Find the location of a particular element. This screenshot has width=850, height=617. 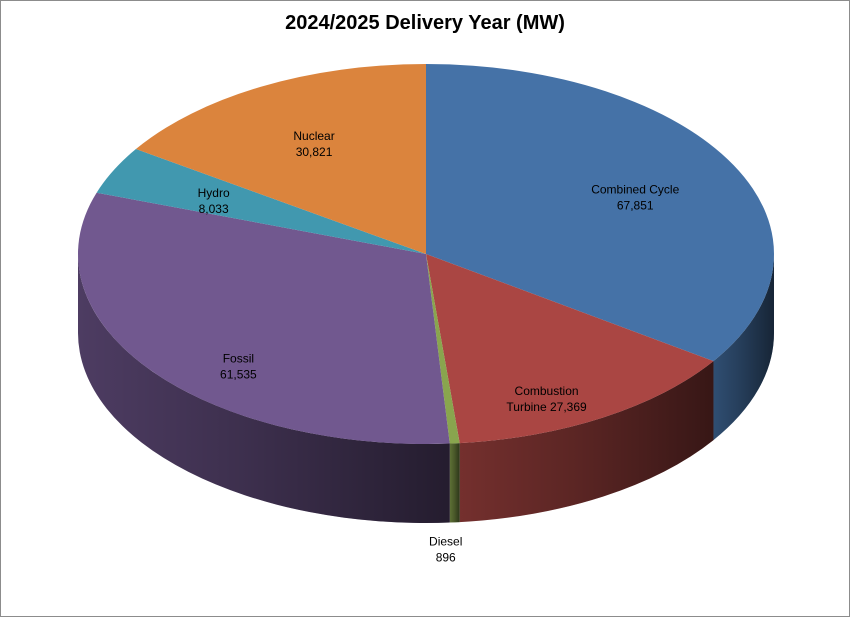

slice-nuclear is located at coordinates (280, 159).